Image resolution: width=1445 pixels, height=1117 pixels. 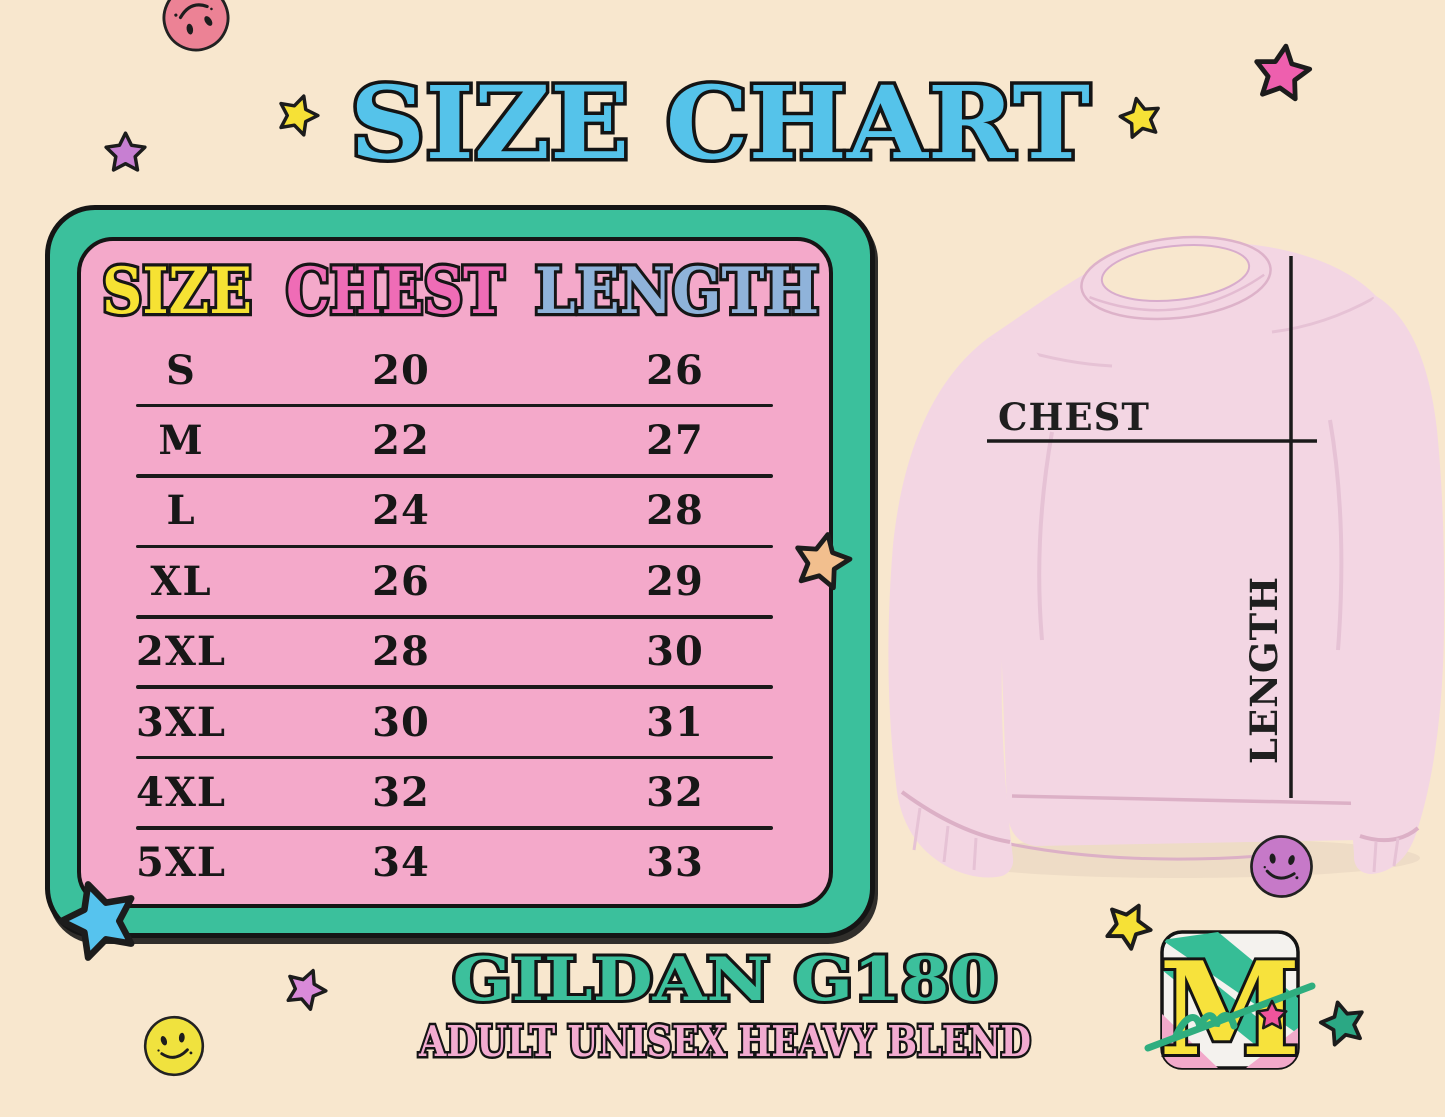 I want to click on star-orchid-icon, so click(x=306, y=990).